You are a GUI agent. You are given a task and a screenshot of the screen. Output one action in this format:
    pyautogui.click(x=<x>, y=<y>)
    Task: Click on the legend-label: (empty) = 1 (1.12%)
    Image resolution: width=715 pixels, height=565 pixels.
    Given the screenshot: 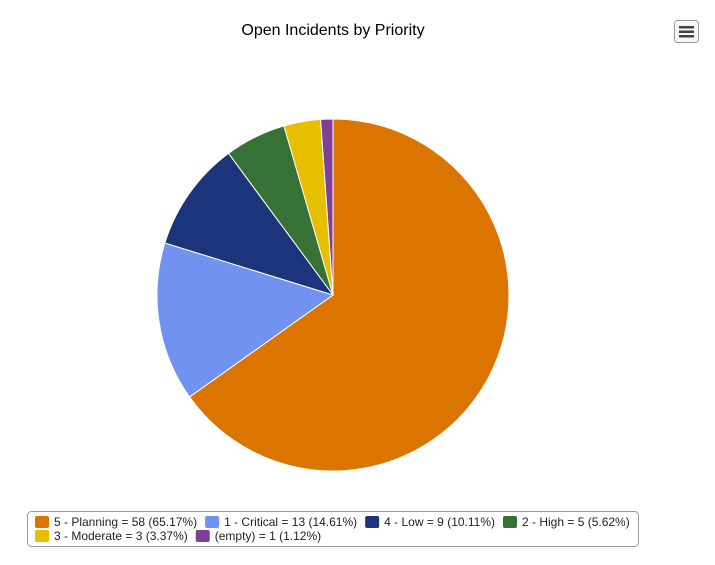 What is the action you would take?
    pyautogui.click(x=268, y=536)
    